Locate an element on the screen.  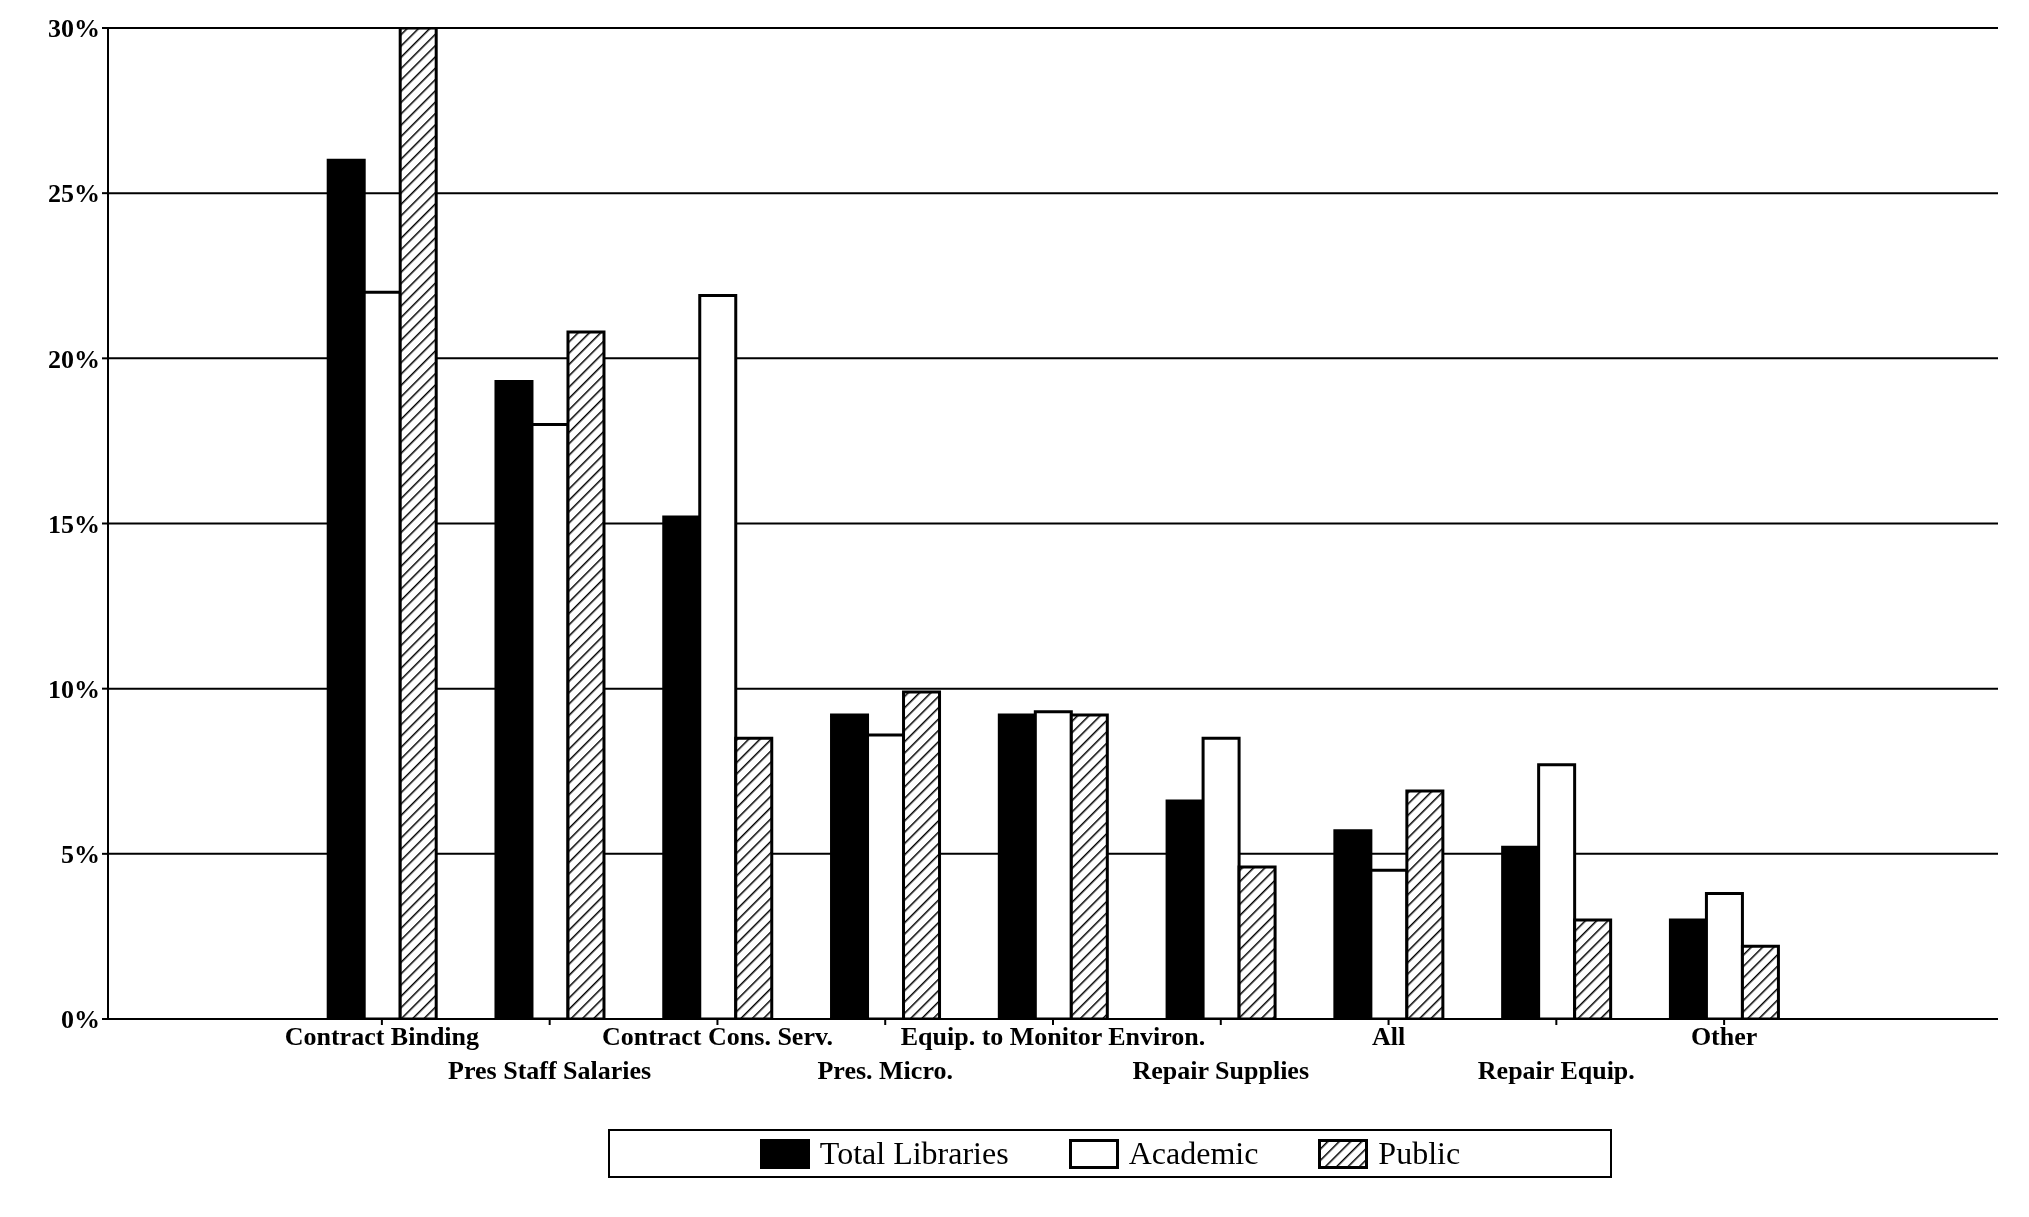
x-tick-label: Pres. Micro. is located at coordinates (885, 1070).